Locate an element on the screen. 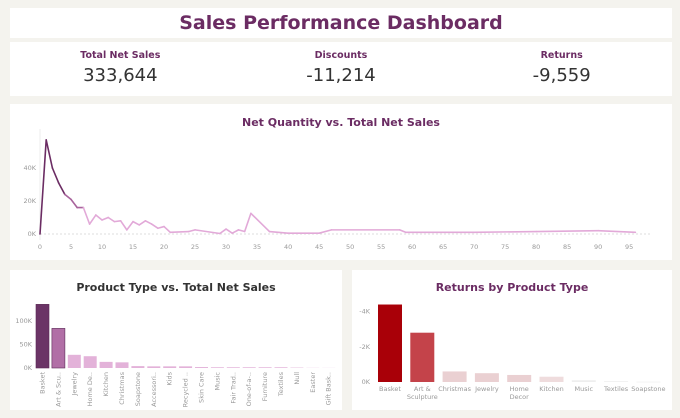 The image size is (680, 418). x-tick-label: Art & is located at coordinates (422, 389).